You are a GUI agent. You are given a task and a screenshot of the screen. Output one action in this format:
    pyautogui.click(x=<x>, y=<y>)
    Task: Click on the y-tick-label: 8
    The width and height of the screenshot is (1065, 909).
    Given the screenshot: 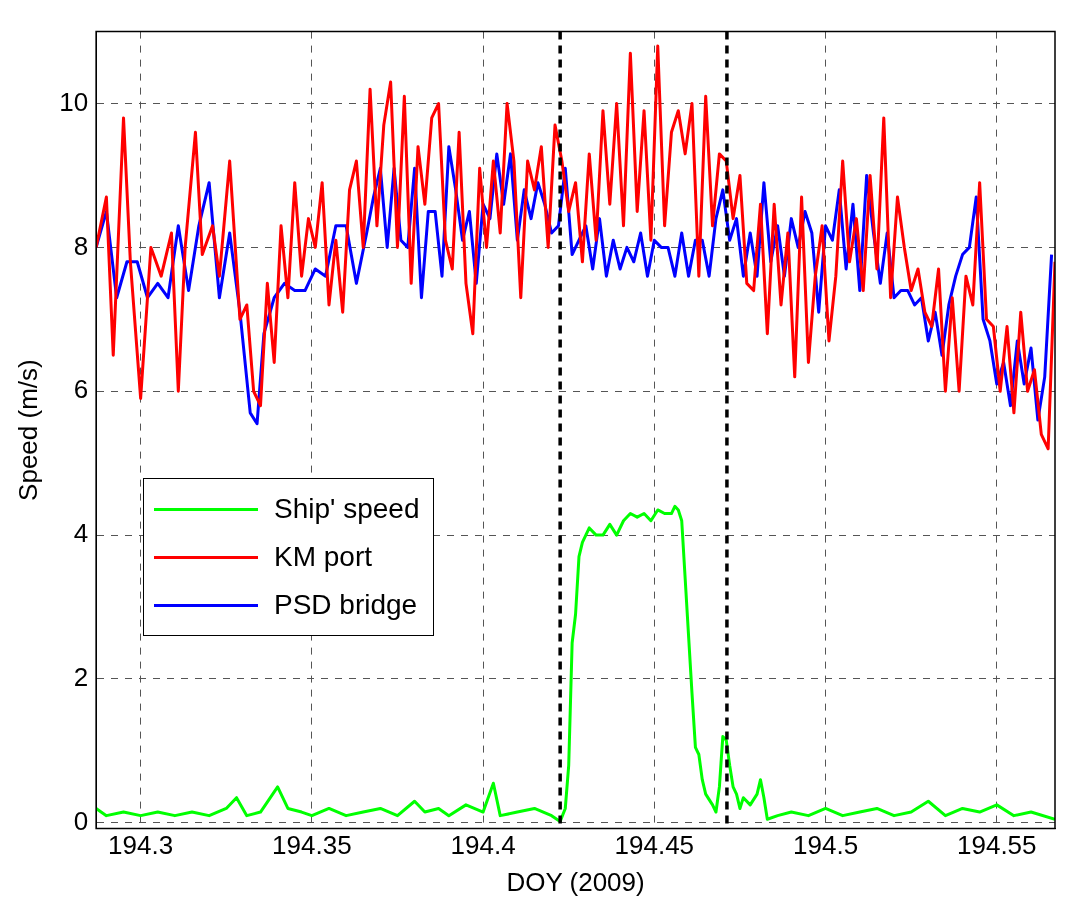 What is the action you would take?
    pyautogui.click(x=81, y=245)
    